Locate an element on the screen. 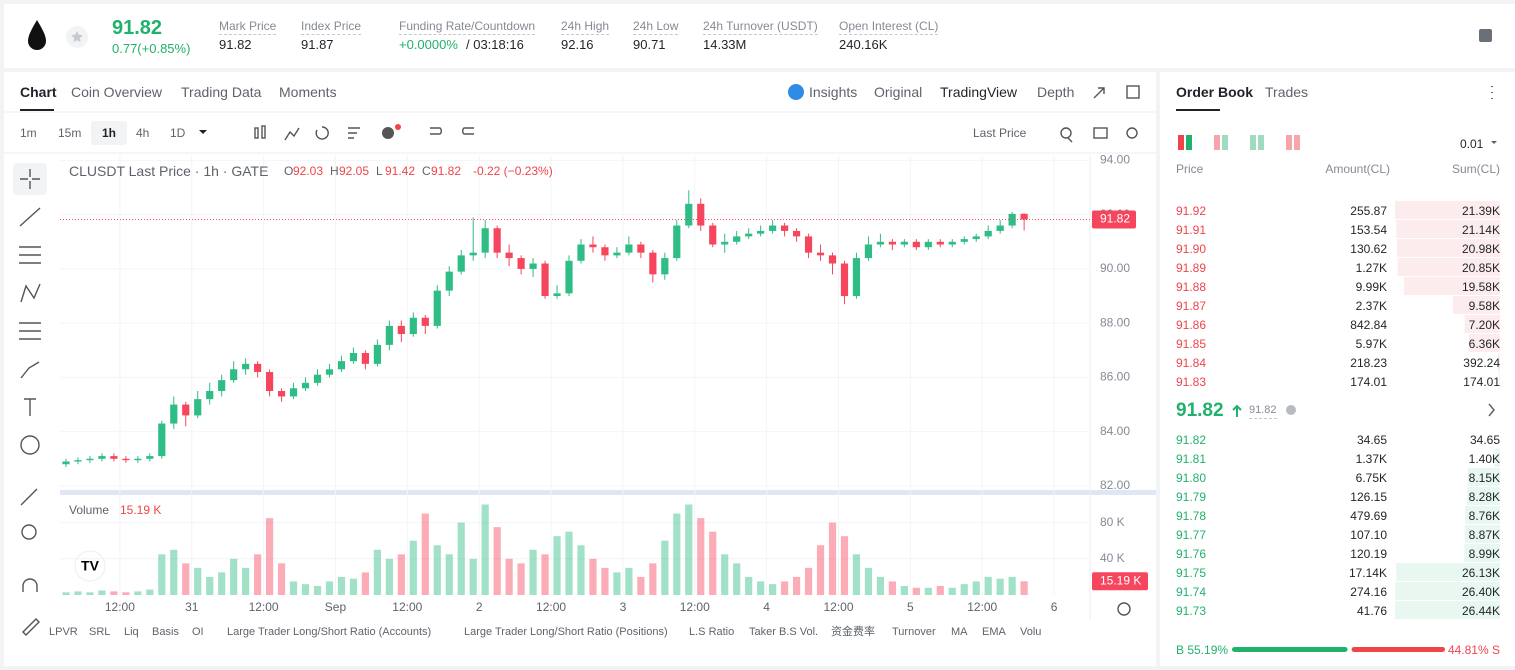 The height and width of the screenshot is (670, 1515). indicator: Volu is located at coordinates (1031, 632).